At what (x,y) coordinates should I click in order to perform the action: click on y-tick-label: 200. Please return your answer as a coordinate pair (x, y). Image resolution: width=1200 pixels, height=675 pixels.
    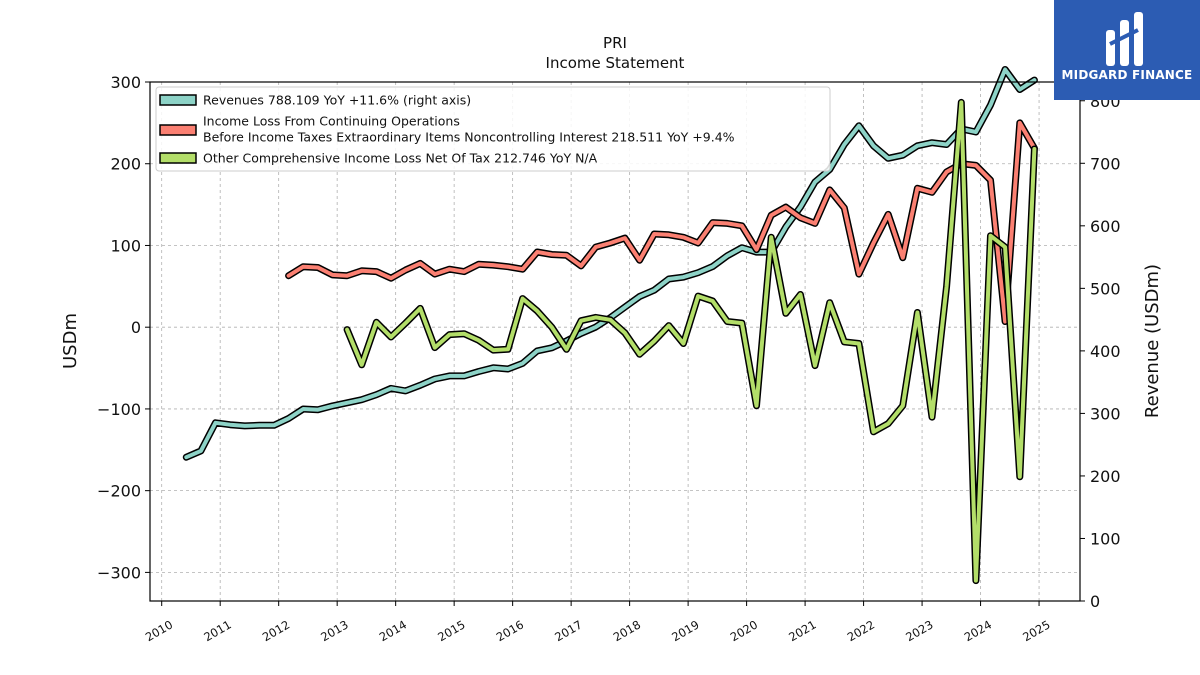
    Looking at the image, I should click on (125, 164).